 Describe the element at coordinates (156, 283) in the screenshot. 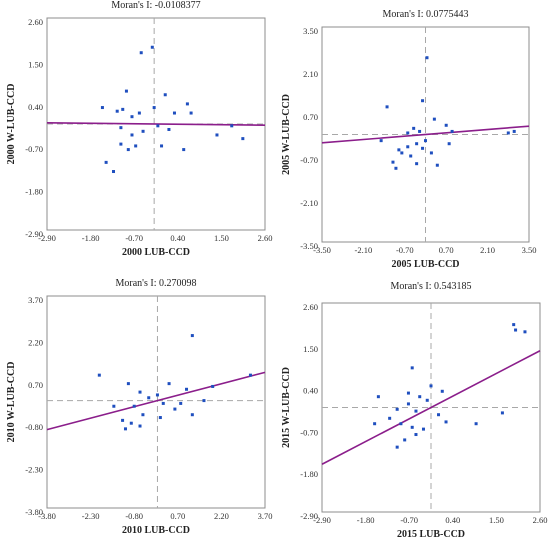

I see `plot-title: Moran's I: 0.270098` at that location.